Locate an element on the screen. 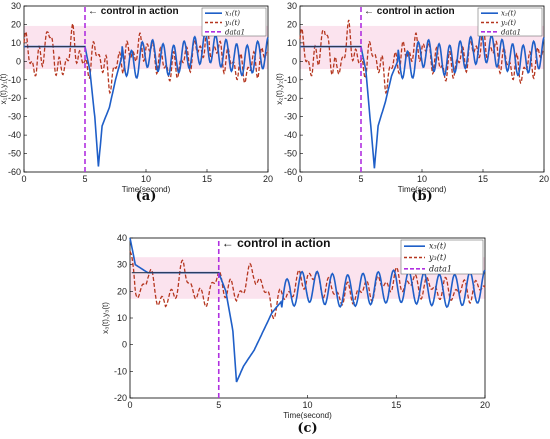 The width and height of the screenshot is (550, 439). legend-entry: x₂(t) is located at coordinates (508, 14).